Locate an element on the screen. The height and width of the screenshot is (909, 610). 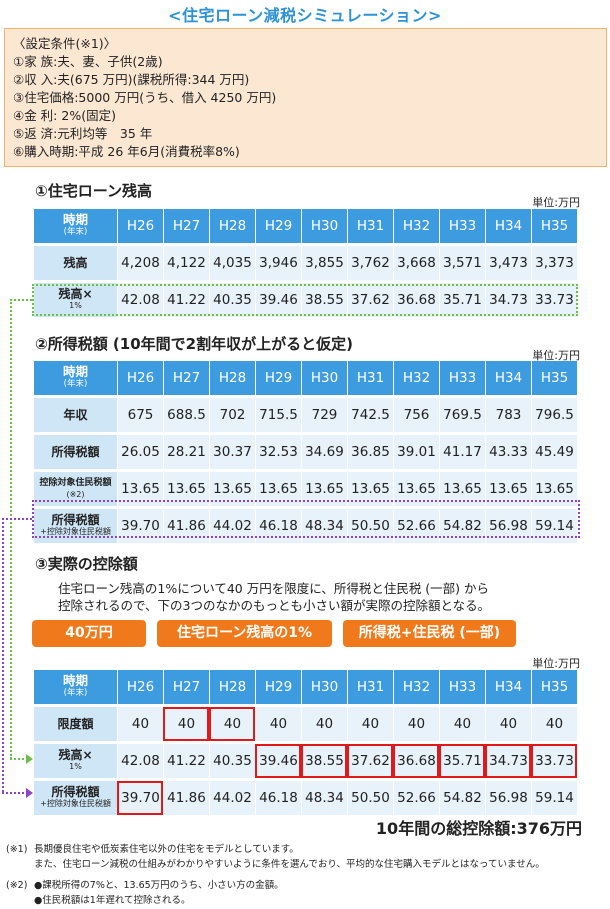
row-label: 所得税額 +控除対象住民税額 is located at coordinates (75, 798).